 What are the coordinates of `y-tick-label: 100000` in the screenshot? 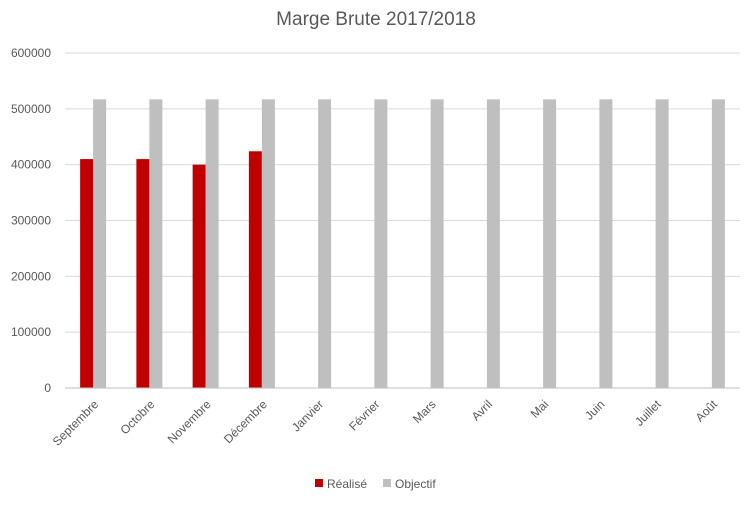 It's located at (31, 332).